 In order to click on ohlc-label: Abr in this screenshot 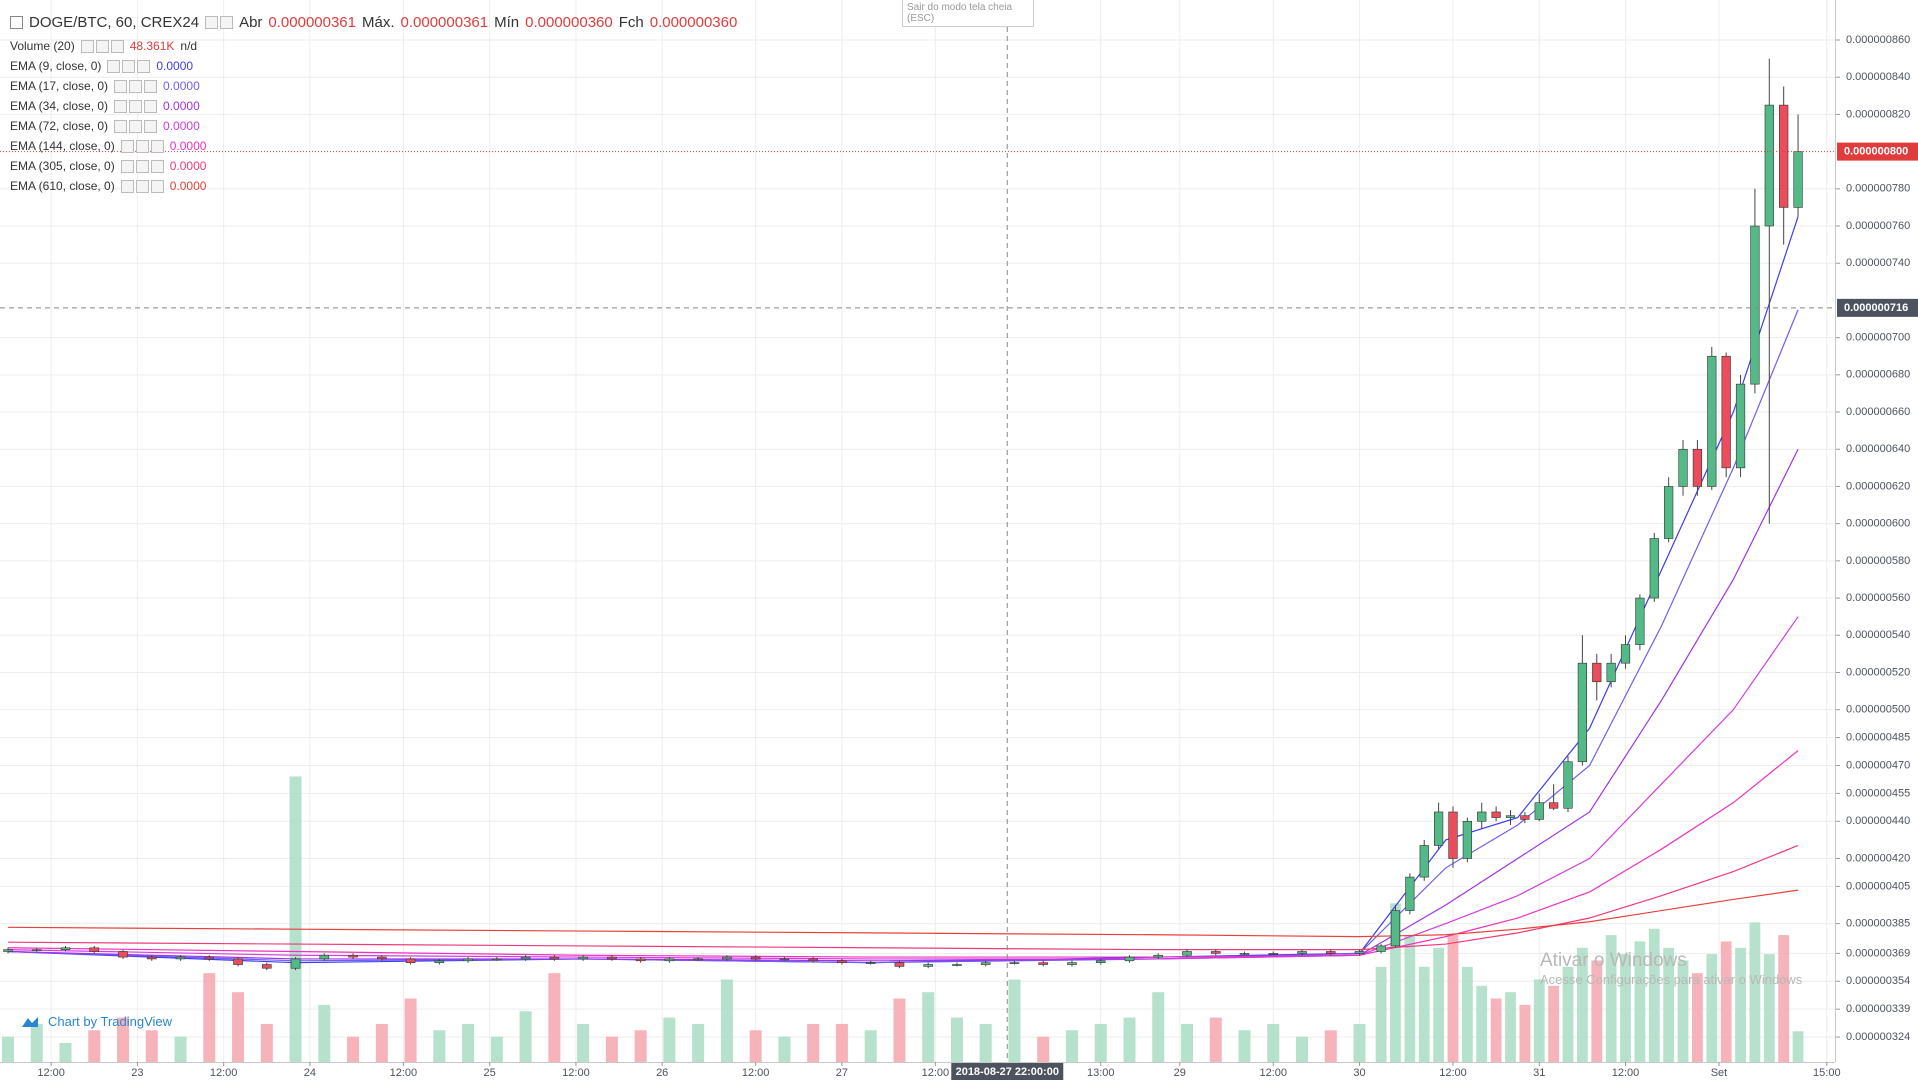, I will do `click(251, 22)`.